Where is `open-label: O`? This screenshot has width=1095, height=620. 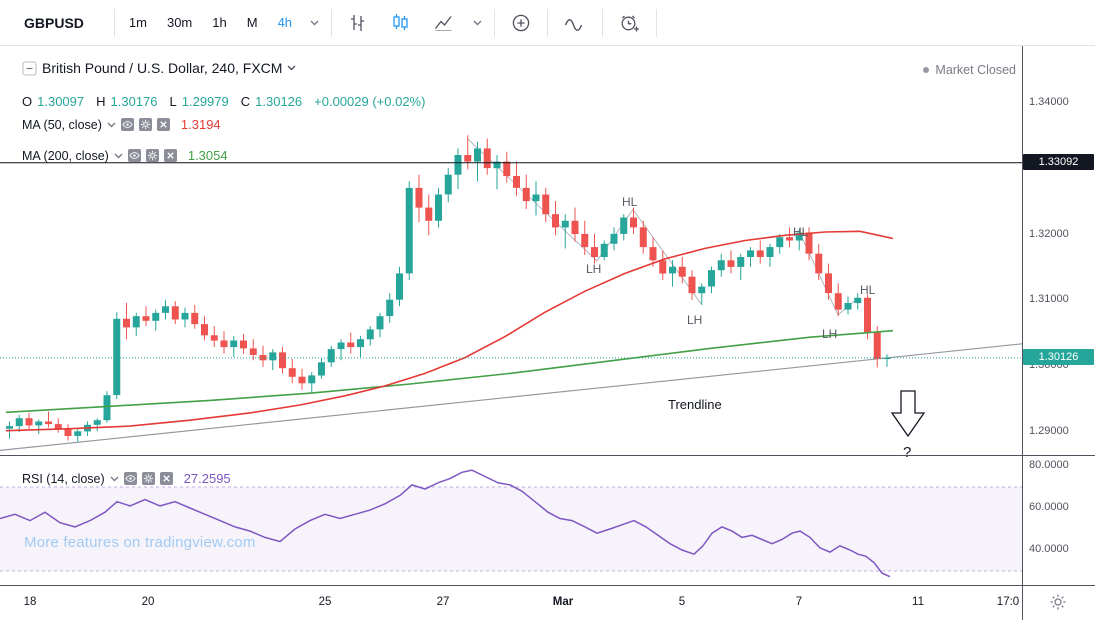
open-label: O is located at coordinates (27, 101).